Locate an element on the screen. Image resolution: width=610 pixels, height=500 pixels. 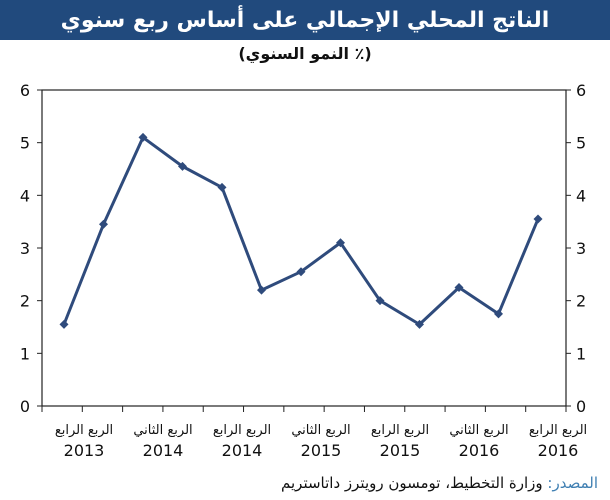
y-tick-label-right: 5 is located at coordinates (581, 143).